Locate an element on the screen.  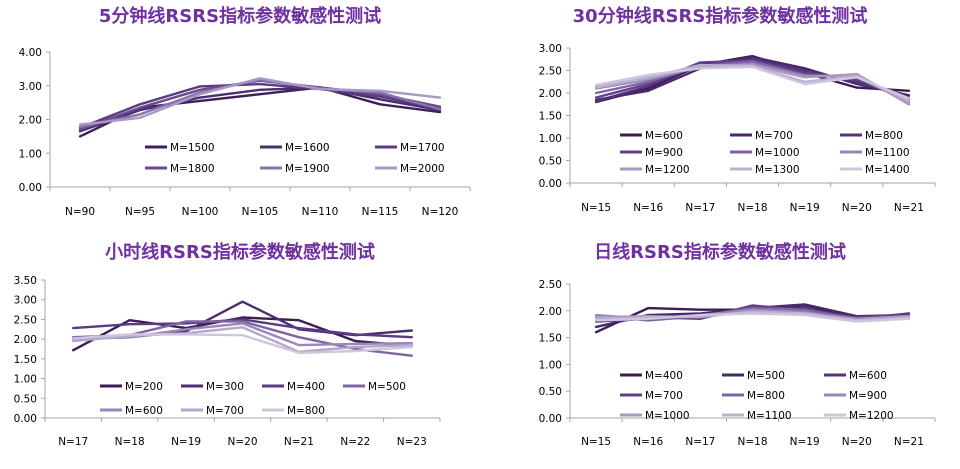
chart-title: 小时线RSRS指标参数敏感性测试 is located at coordinates (240, 252).